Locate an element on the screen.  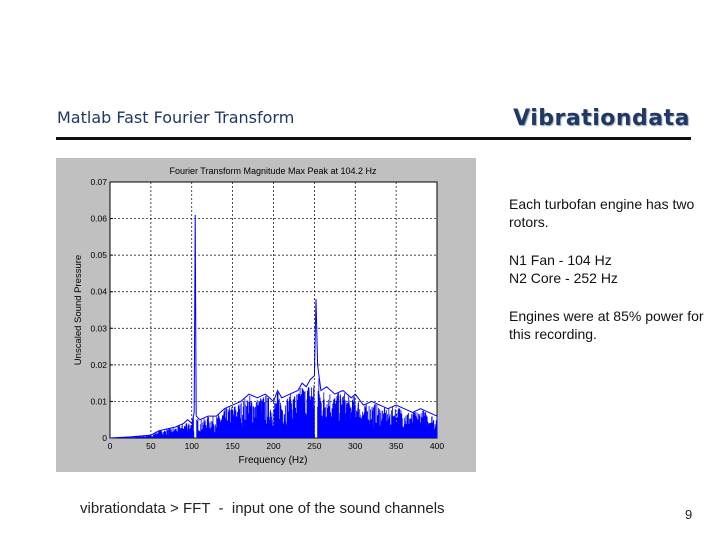
x-tick-label: 400 is located at coordinates (437, 446).